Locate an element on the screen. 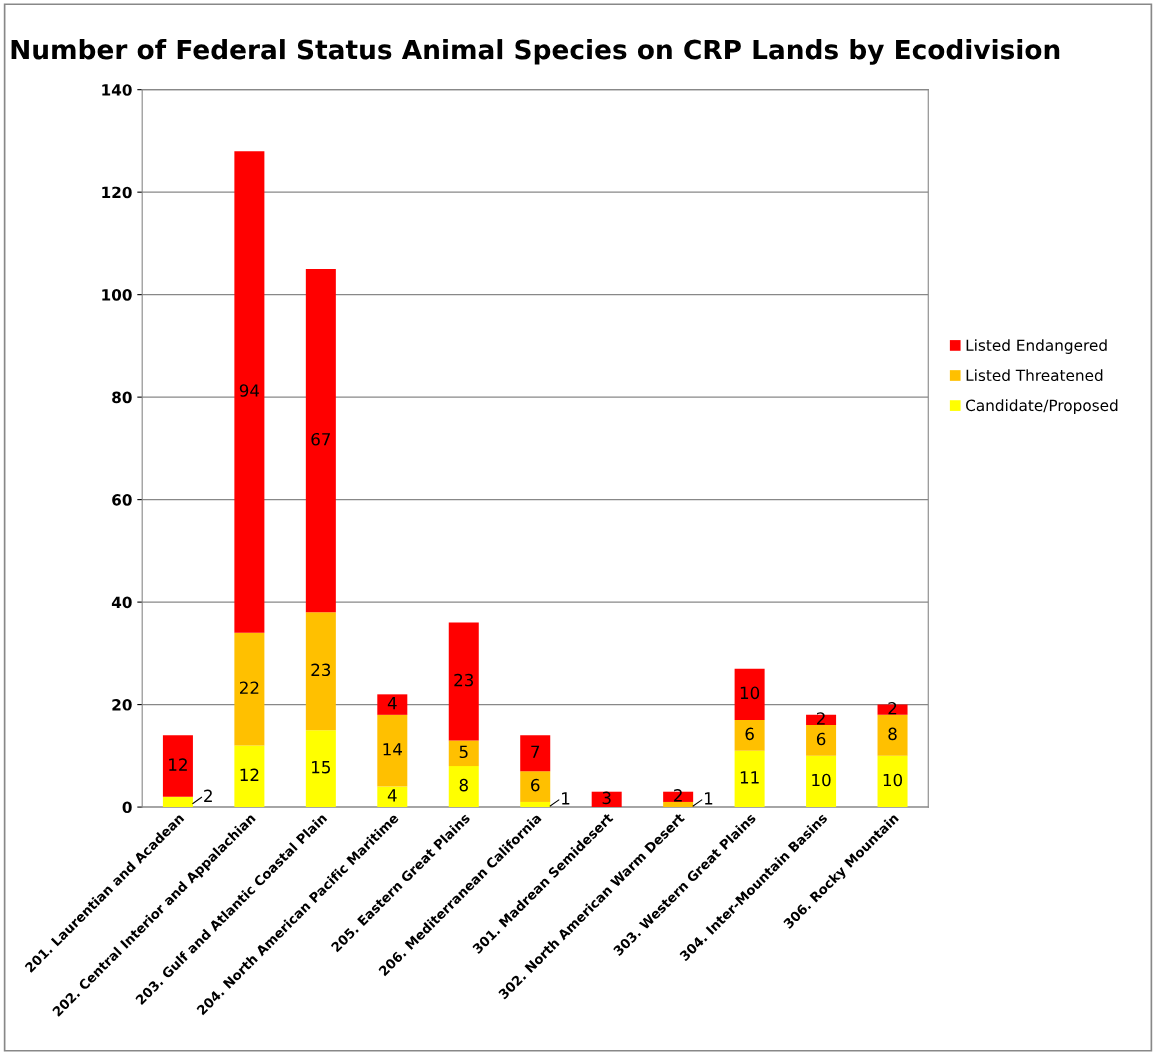  data-label: 22 is located at coordinates (249, 687).